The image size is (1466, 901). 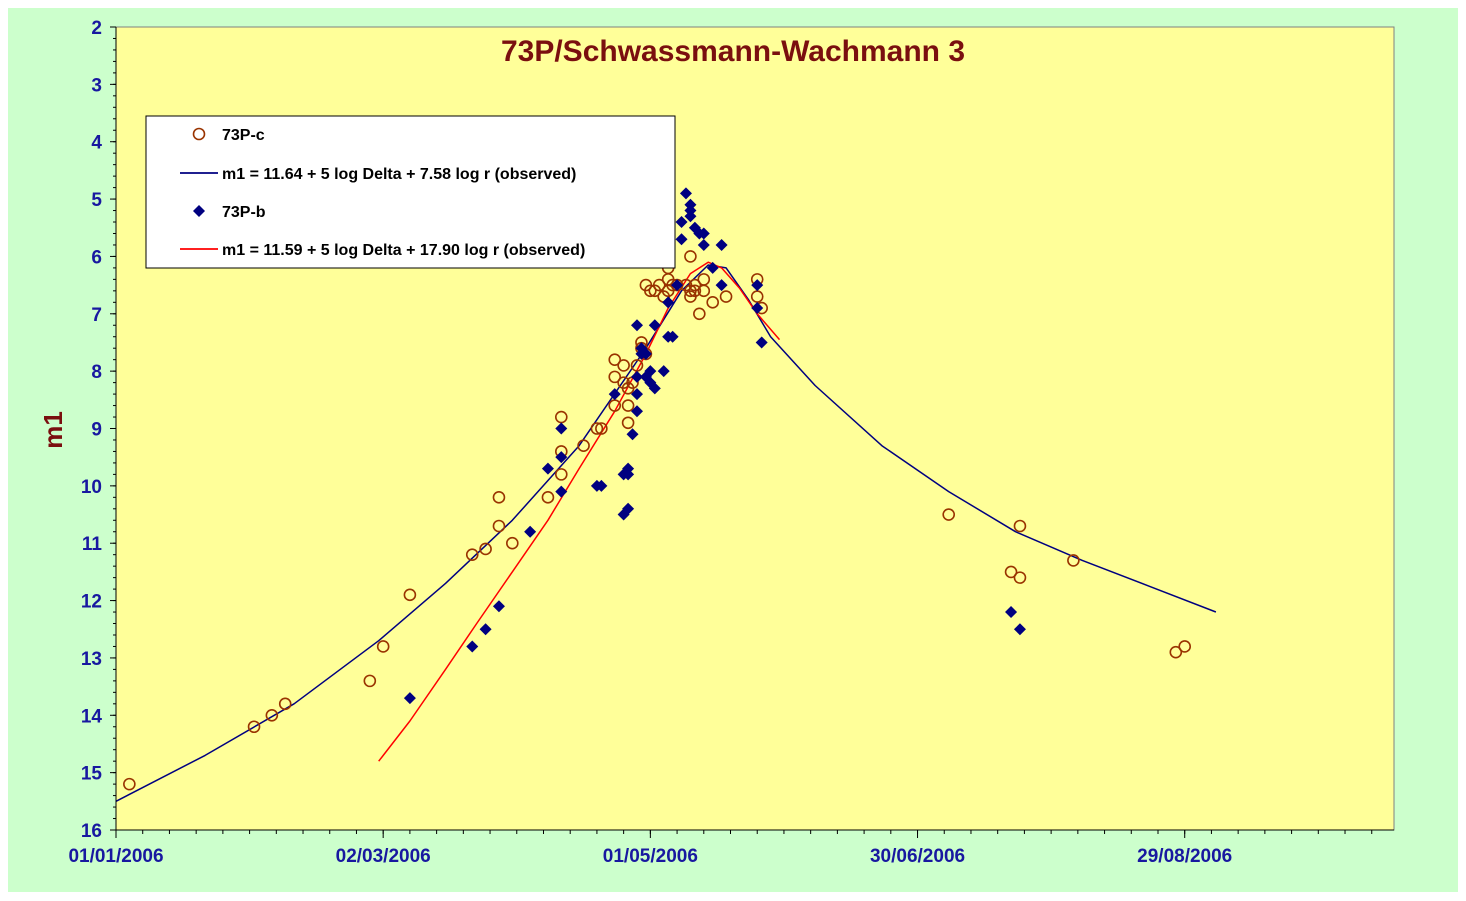 What do you see at coordinates (199, 134) in the screenshot?
I see `legend-marker-73p-c` at bounding box center [199, 134].